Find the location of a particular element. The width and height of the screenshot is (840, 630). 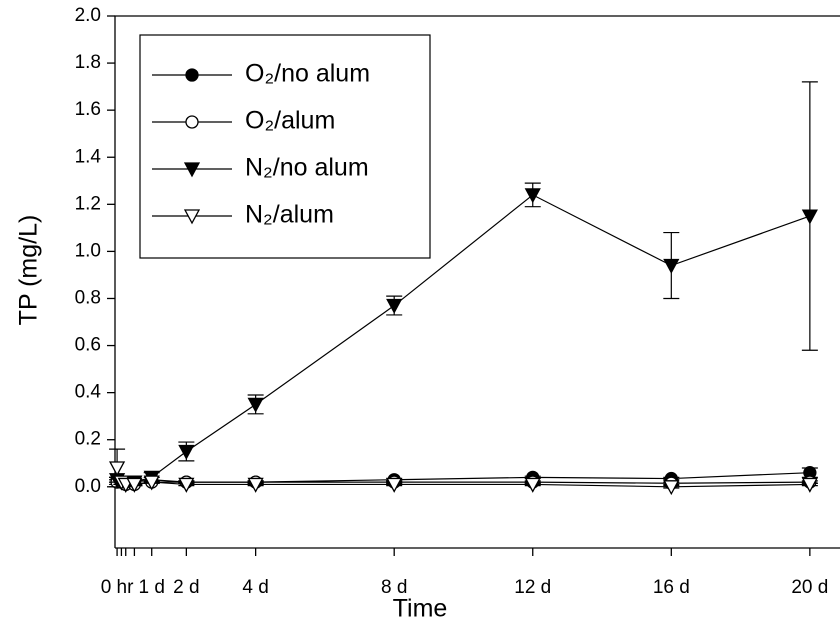

series-line is located at coordinates (463, 477).